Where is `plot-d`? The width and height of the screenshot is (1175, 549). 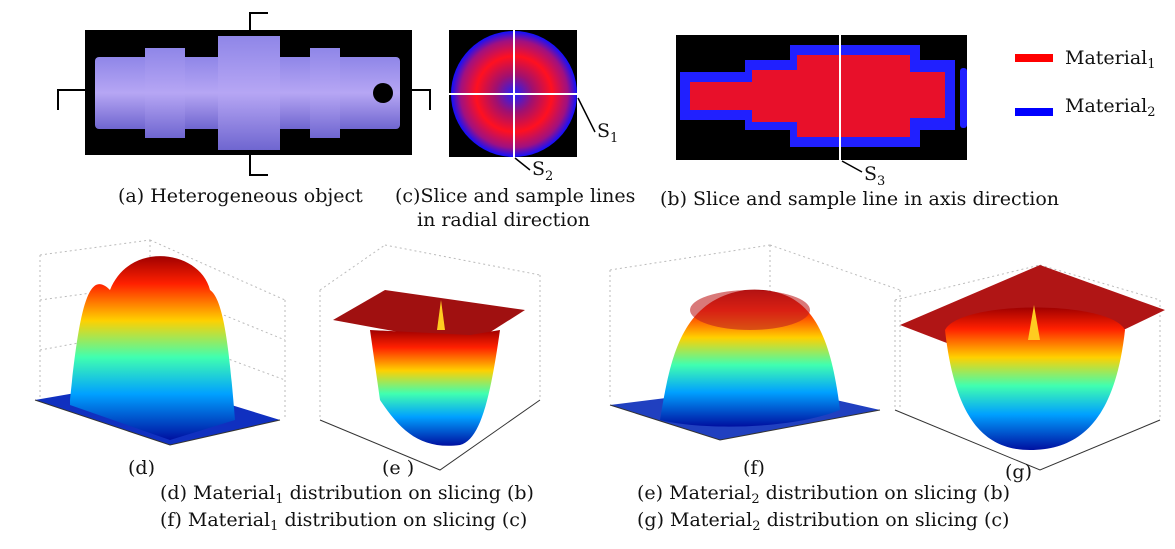
plot-d is located at coordinates (160, 342).